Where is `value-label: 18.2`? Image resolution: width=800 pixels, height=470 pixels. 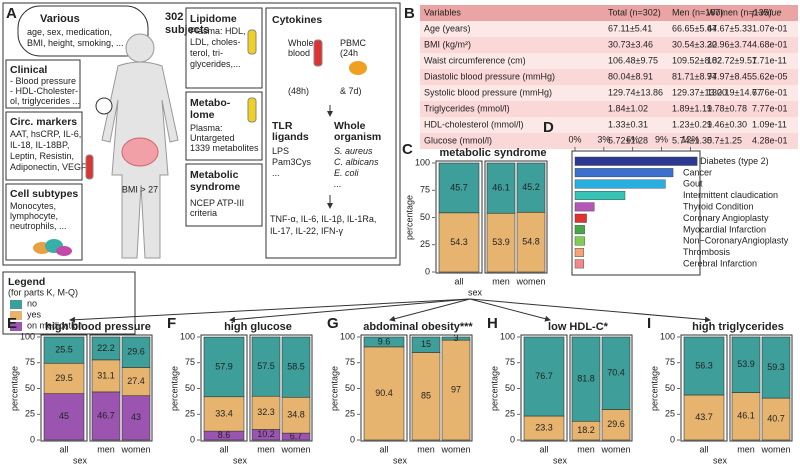 value-label: 18.2 is located at coordinates (586, 430).